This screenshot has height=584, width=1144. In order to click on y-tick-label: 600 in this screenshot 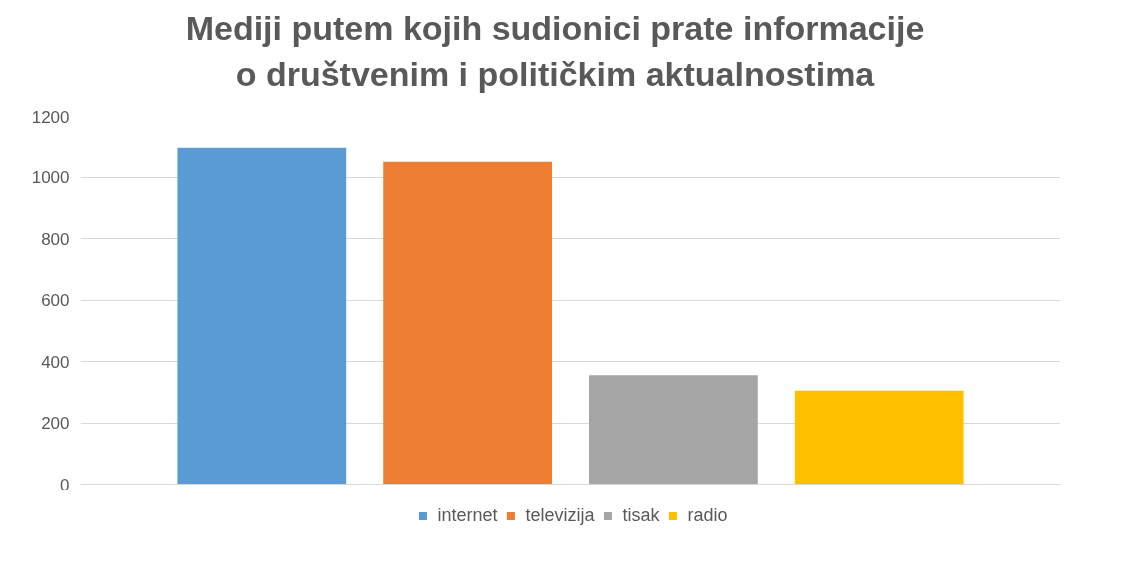, I will do `click(55, 300)`.